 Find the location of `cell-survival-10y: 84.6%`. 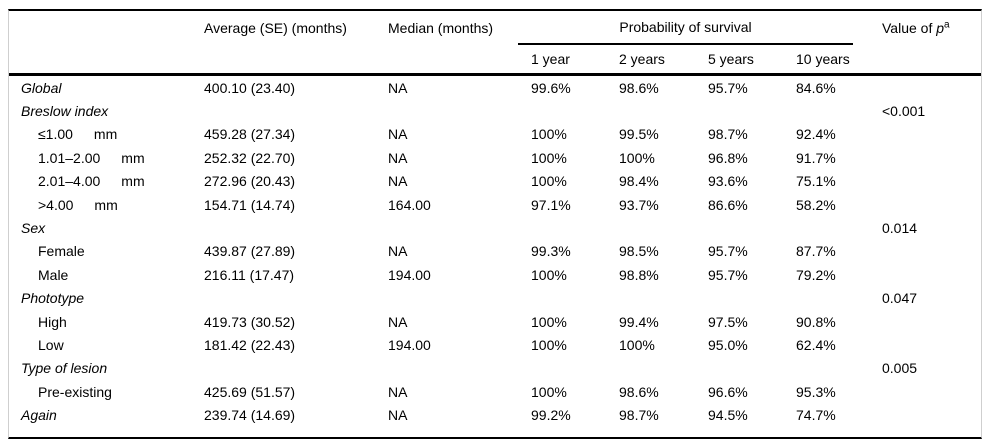

cell-survival-10y: 84.6% is located at coordinates (816, 87).